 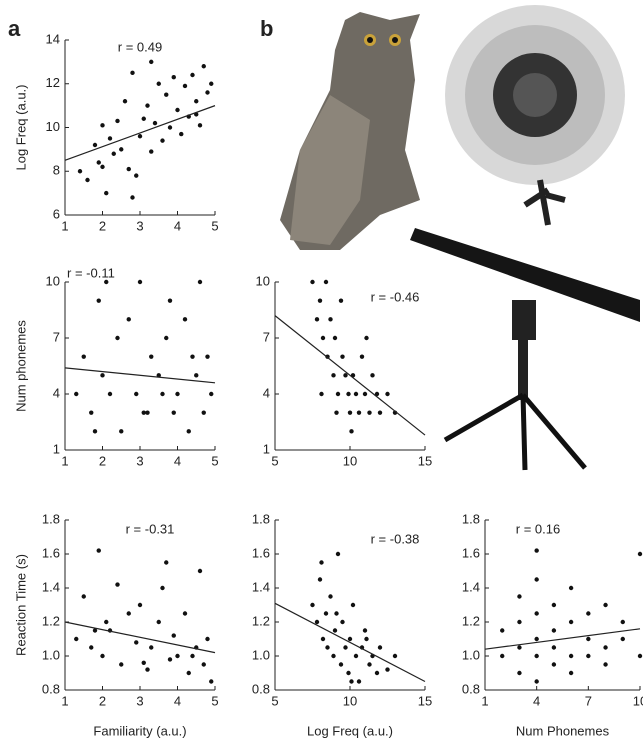 I want to click on x-tick-label: 1, so click(x=64, y=700).